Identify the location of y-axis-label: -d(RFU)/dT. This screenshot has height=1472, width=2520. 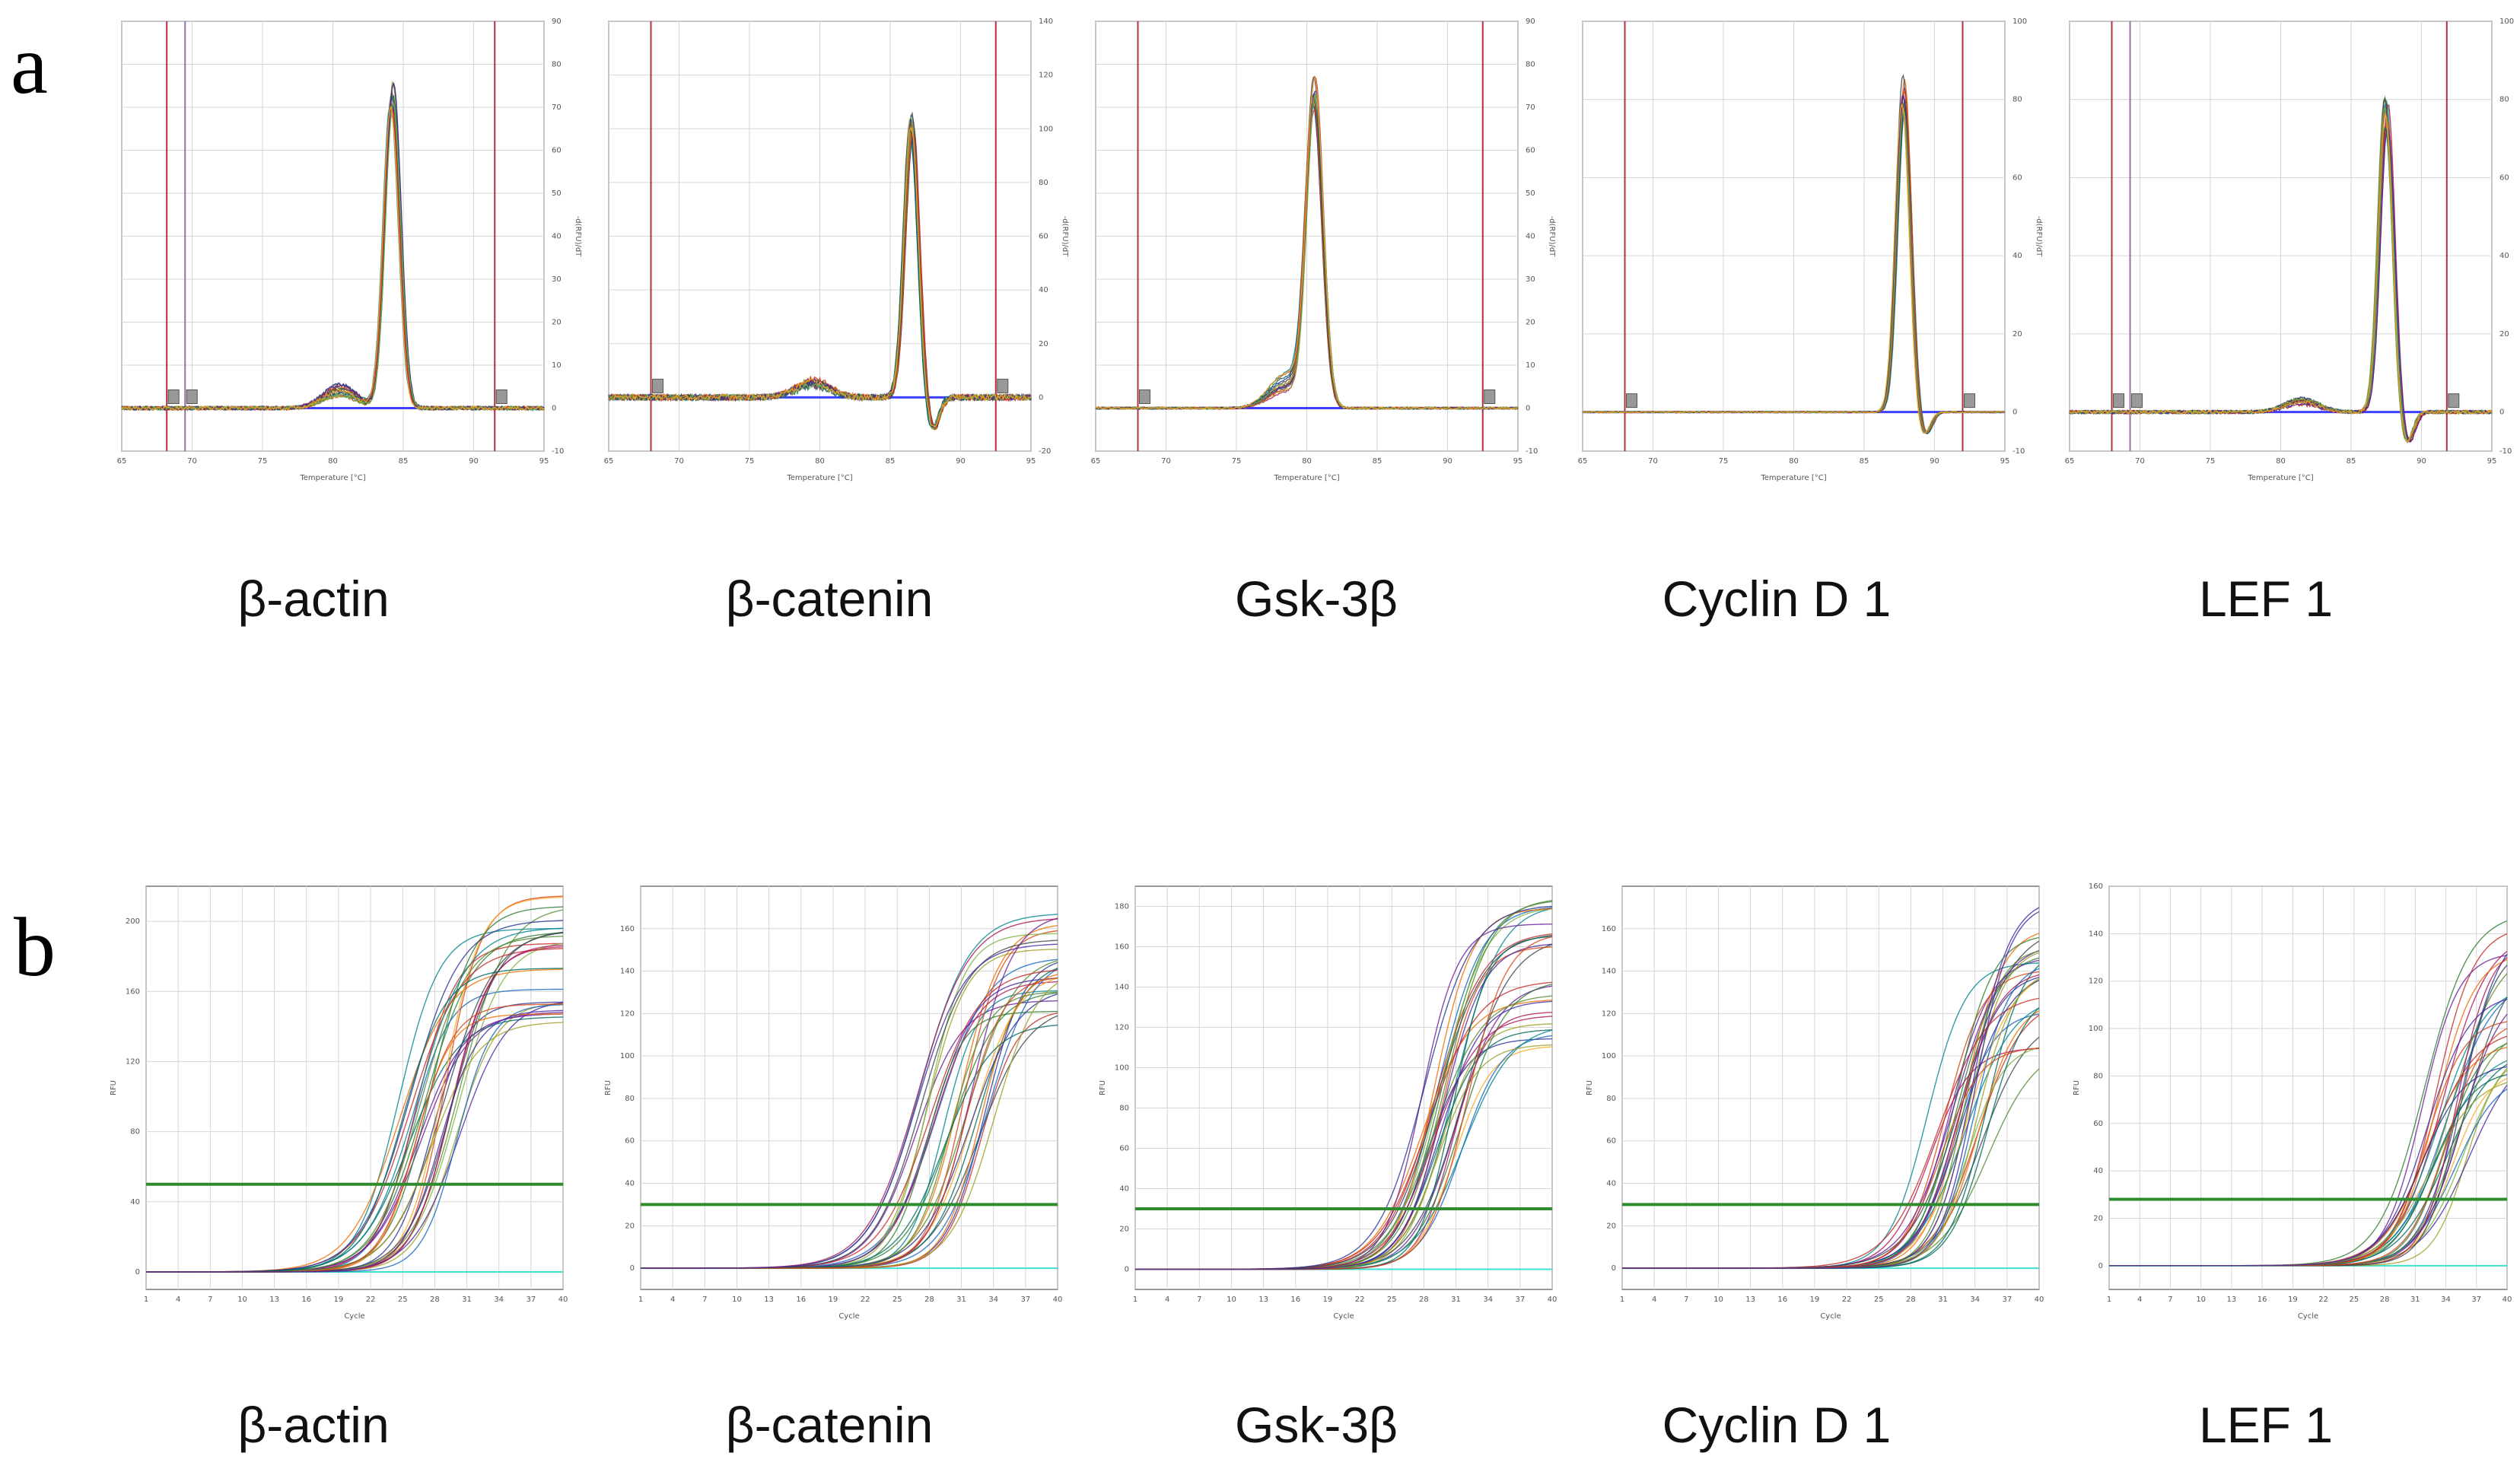
(1065, 237).